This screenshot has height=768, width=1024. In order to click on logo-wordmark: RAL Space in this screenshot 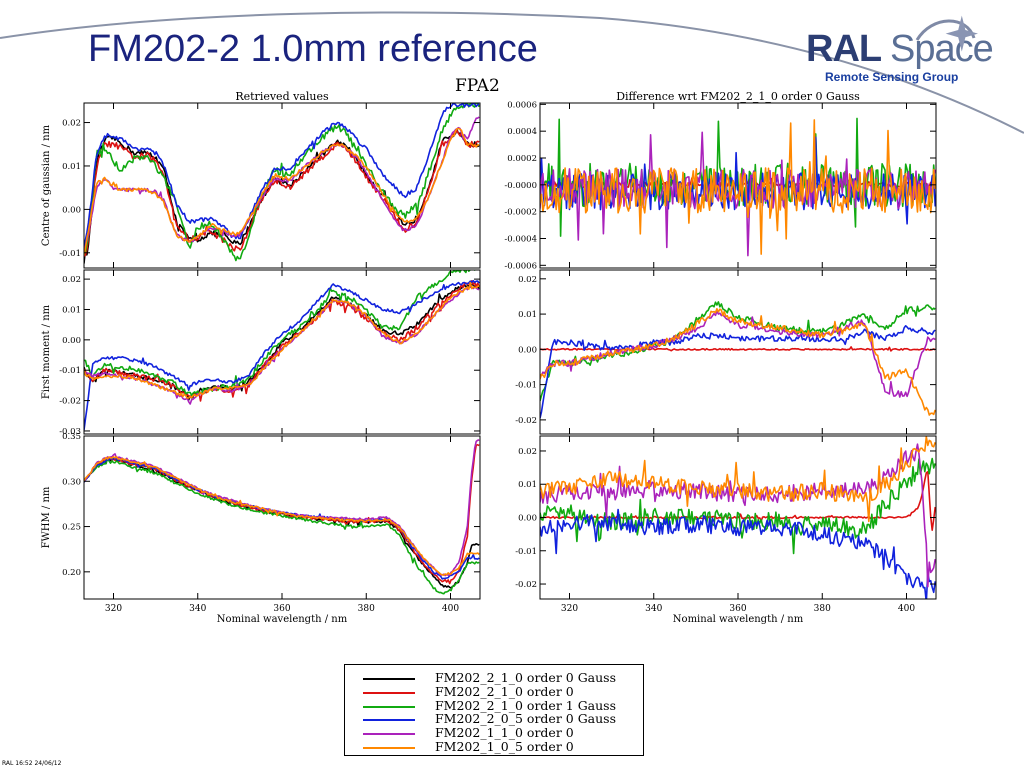, I will do `click(900, 49)`.